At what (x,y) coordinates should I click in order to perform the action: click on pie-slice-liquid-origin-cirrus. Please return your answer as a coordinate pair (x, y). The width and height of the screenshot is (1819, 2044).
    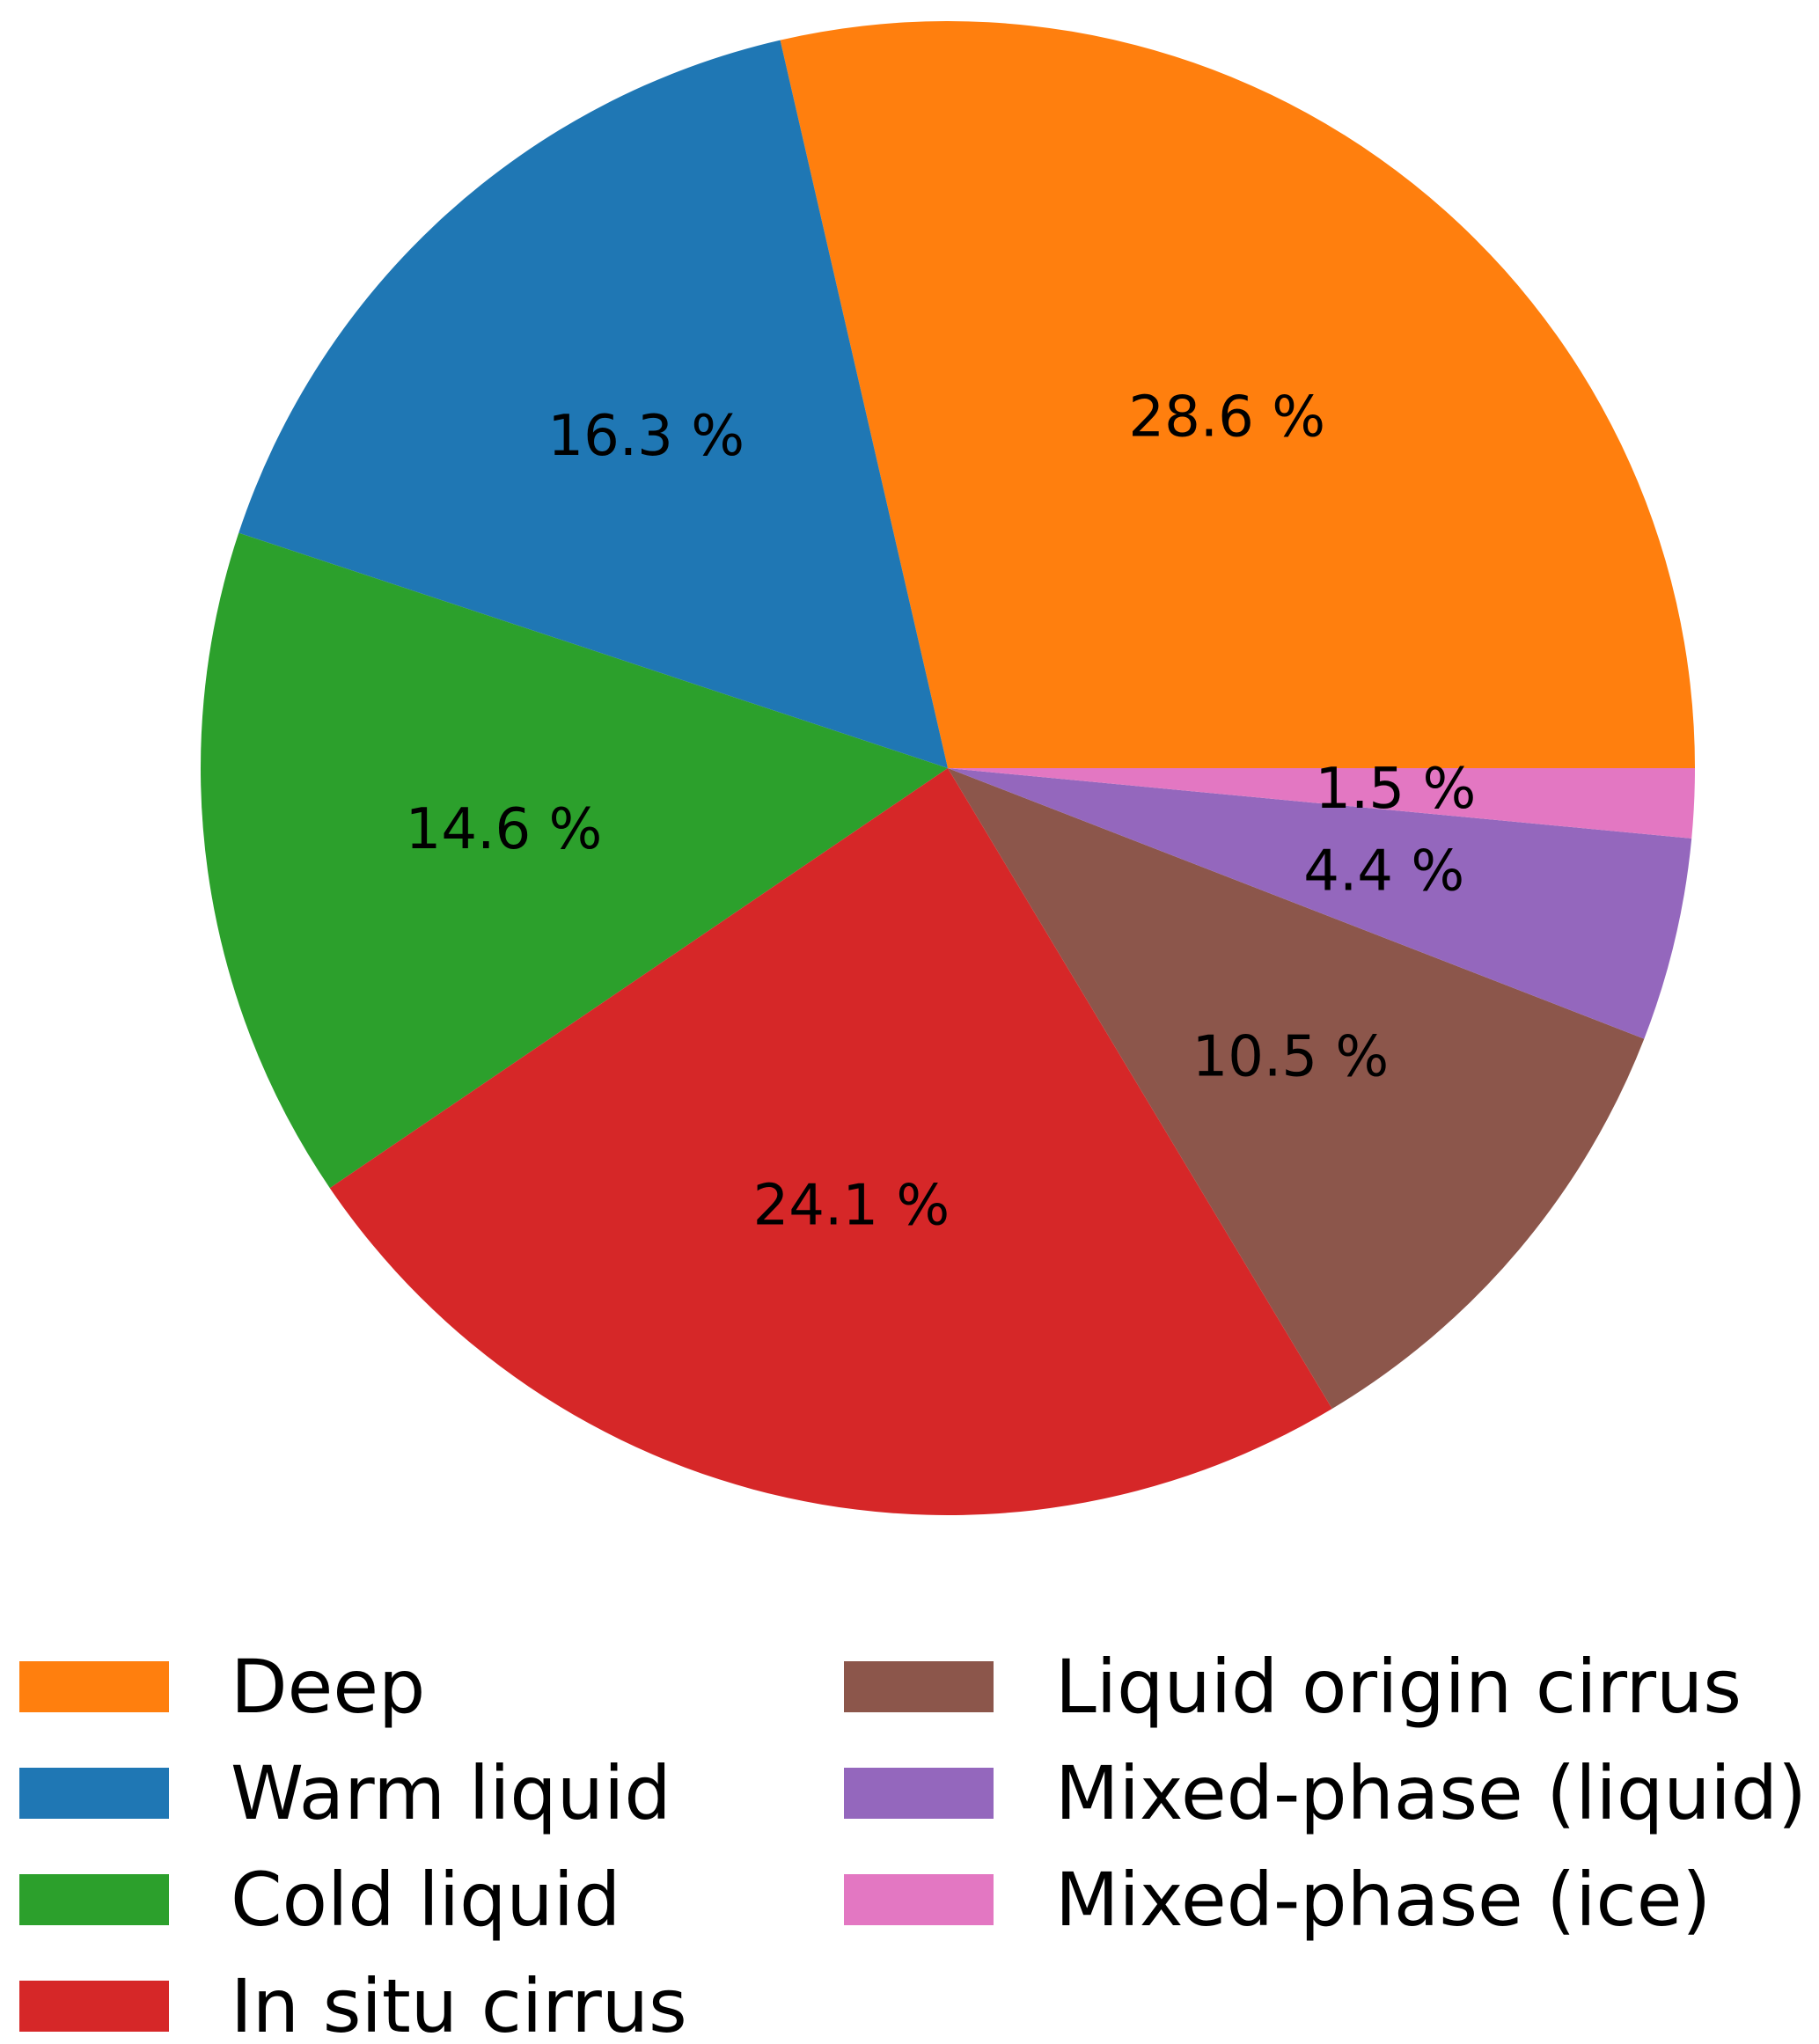
    Looking at the image, I should click on (1297, 1089).